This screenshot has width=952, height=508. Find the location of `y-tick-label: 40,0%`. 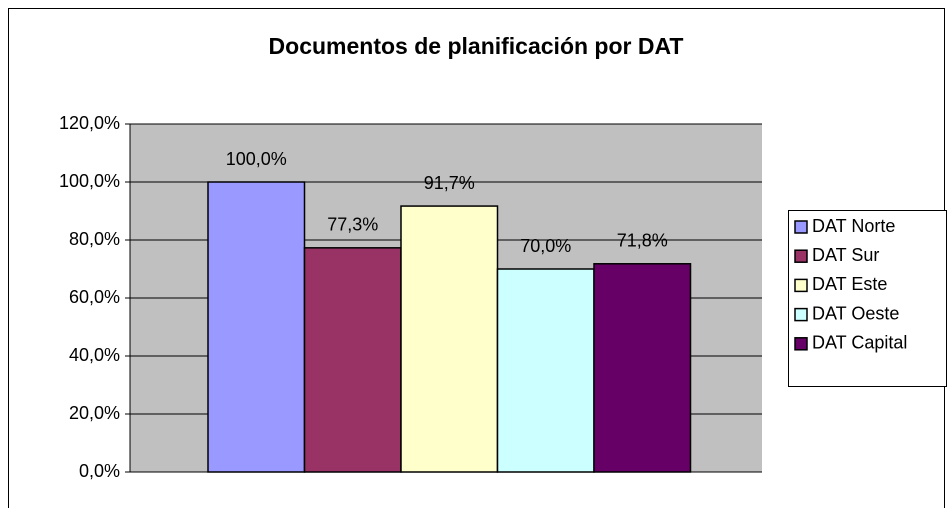

y-tick-label: 40,0% is located at coordinates (94, 355).